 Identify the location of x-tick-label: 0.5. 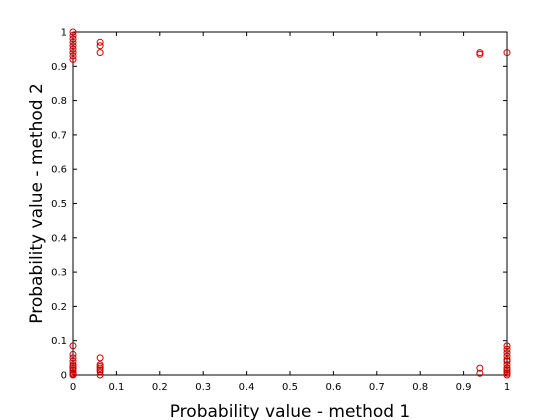
(290, 387).